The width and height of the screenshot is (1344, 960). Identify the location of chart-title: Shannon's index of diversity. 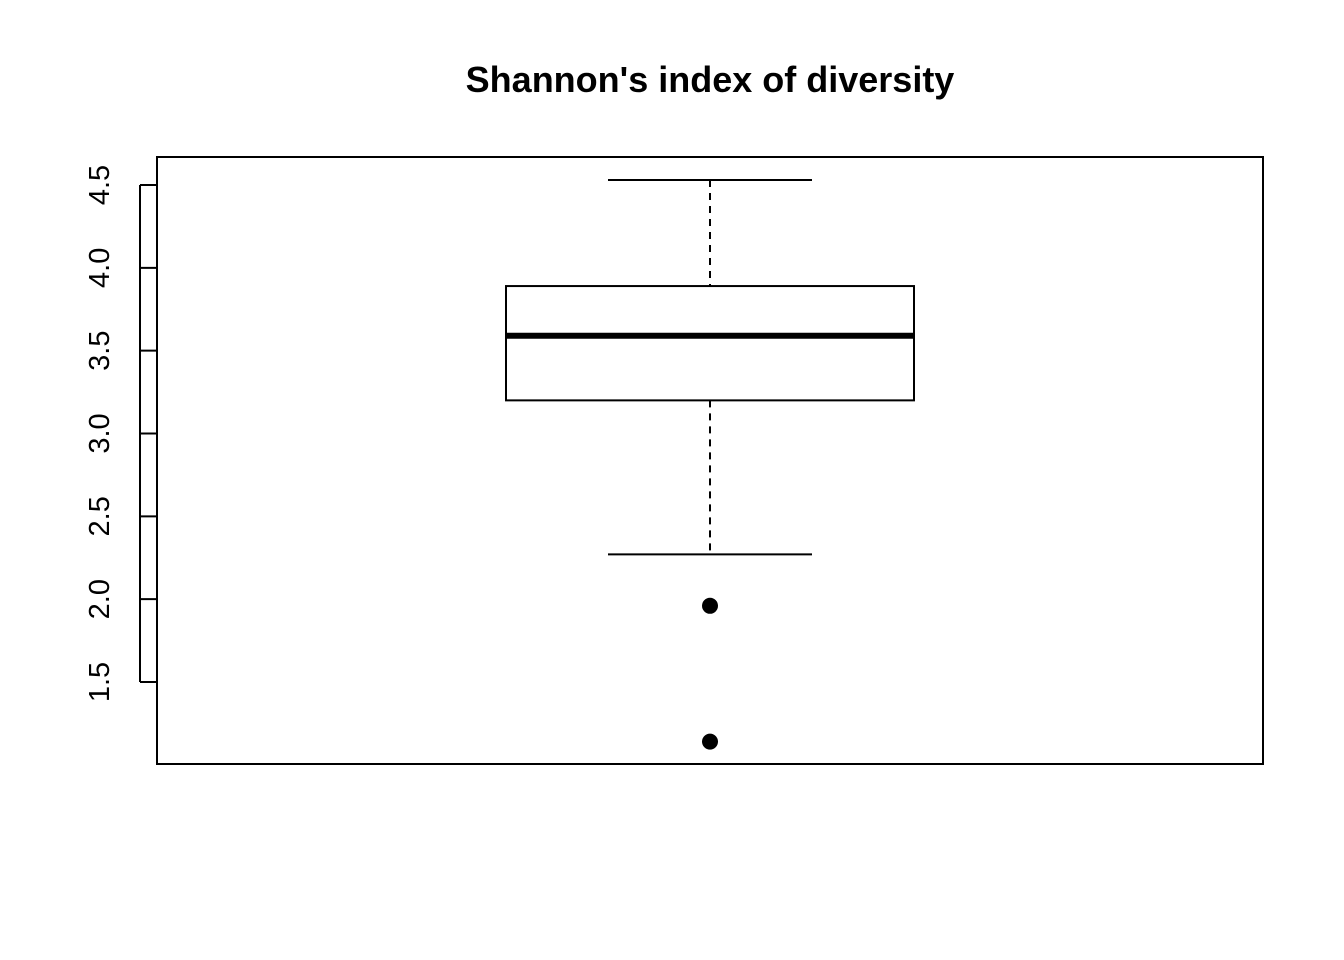
(710, 79).